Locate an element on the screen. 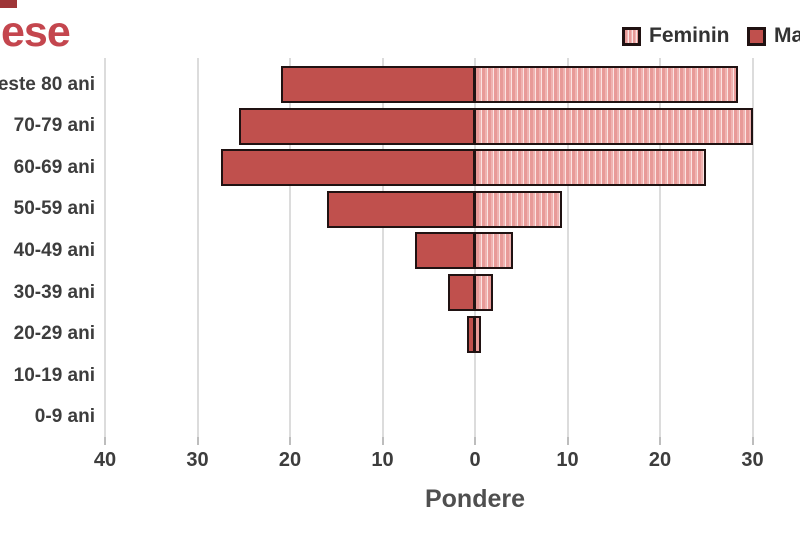 This screenshot has height=534, width=800. x-axis-title: Pondere is located at coordinates (475, 499).